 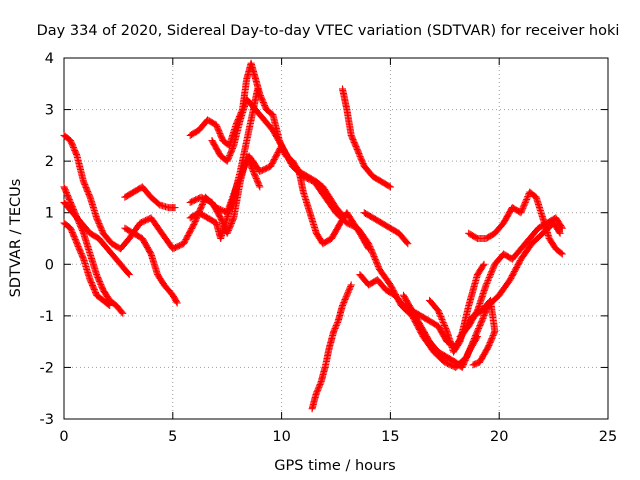 What do you see at coordinates (281, 437) in the screenshot?
I see `x-tick-label: 10` at bounding box center [281, 437].